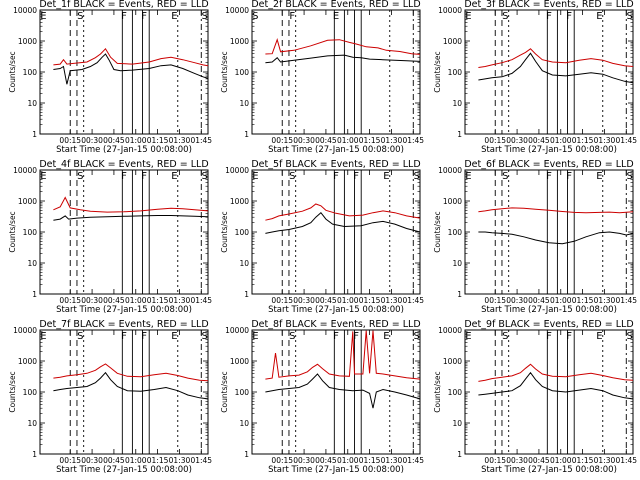 This screenshot has width=640, height=480. I want to click on chart-3-title: Det_3f BLACK = Events, RED = LLD, so click(548, 5).